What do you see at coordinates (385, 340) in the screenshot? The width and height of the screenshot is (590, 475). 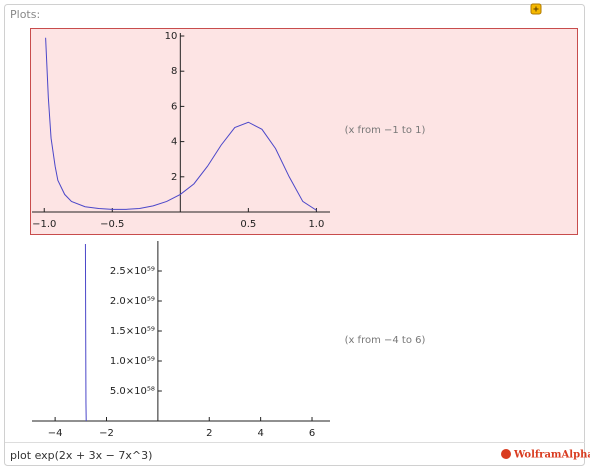 I see `range-note: (x from −4 to 6)` at bounding box center [385, 340].